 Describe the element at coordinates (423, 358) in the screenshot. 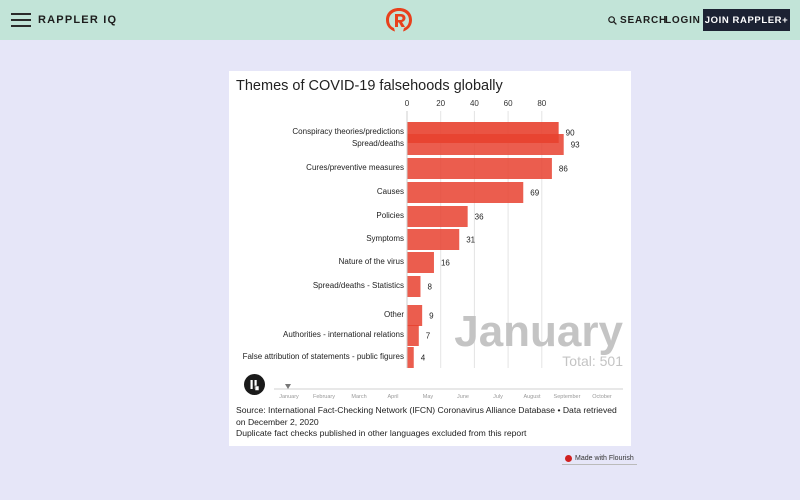

I see `bar-value-label: 4` at that location.